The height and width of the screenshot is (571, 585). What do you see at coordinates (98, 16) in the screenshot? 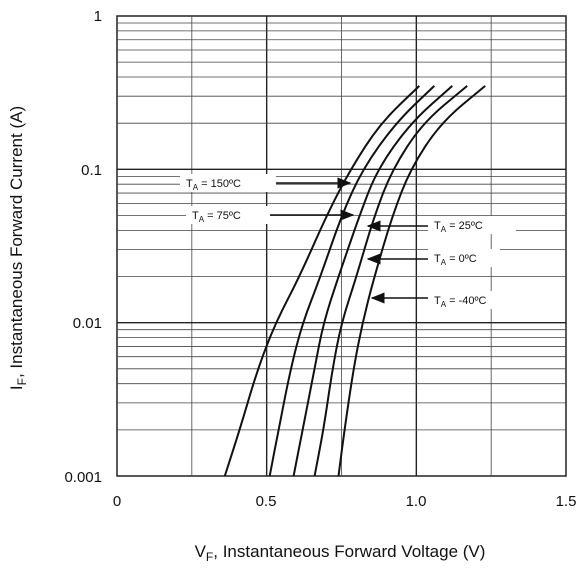
I see `y-tick-label-0: 1` at bounding box center [98, 16].